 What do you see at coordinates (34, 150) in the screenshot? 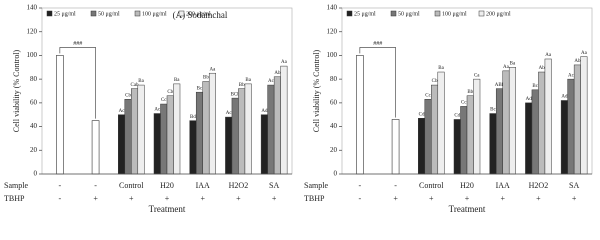
I see `y-tick-label: 20` at bounding box center [34, 150].